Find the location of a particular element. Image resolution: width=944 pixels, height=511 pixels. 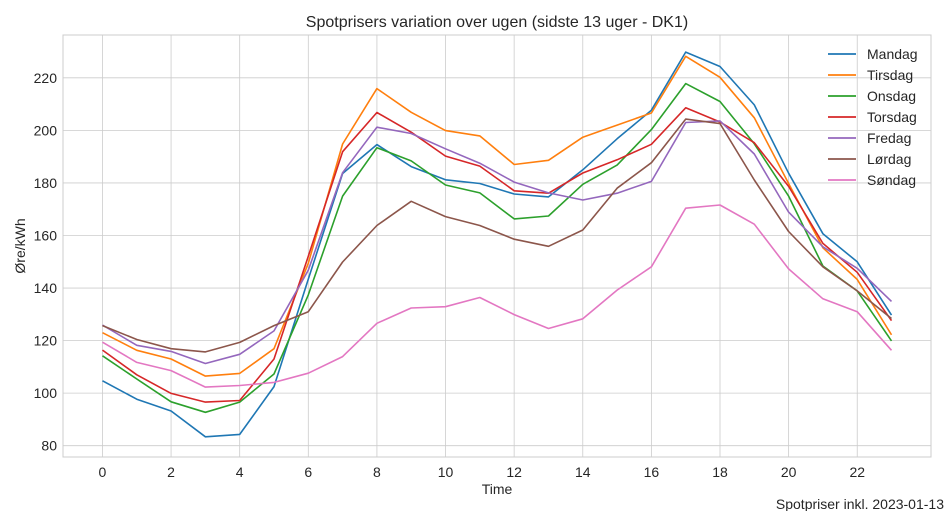

x-tick-label: 16 is located at coordinates (652, 472).